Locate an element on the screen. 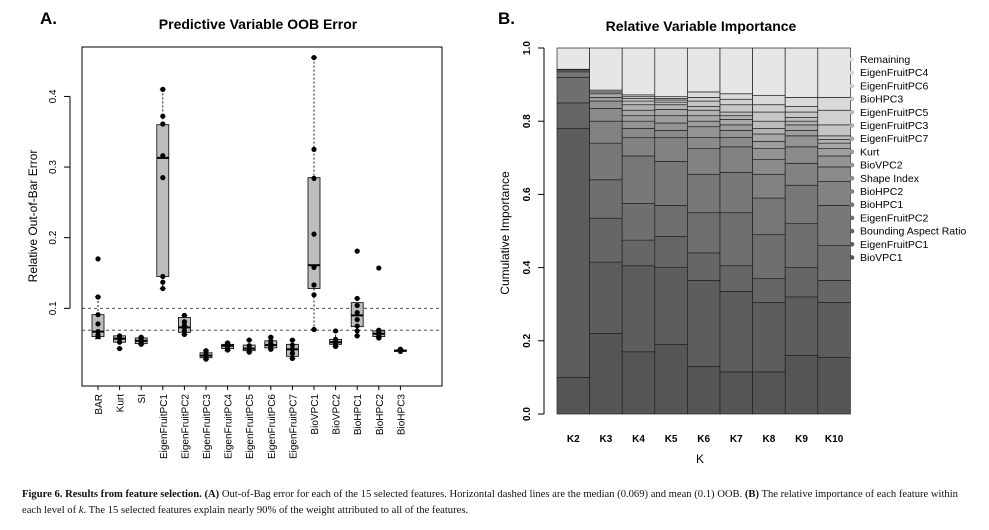  caption-figure-label: Figure 6. is located at coordinates (42, 494).